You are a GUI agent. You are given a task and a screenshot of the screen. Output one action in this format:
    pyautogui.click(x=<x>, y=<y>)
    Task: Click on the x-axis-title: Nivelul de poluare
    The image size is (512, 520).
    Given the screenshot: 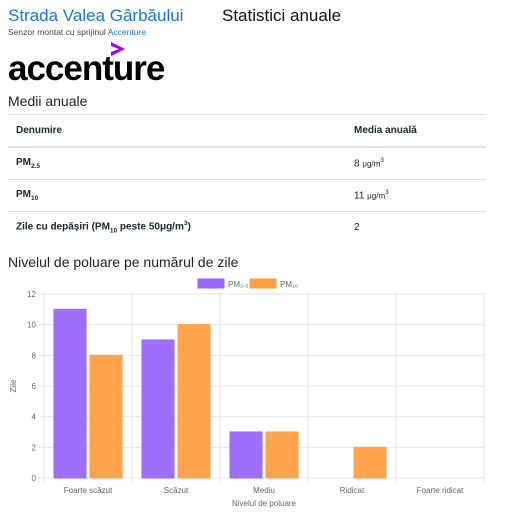 What is the action you would take?
    pyautogui.click(x=264, y=503)
    